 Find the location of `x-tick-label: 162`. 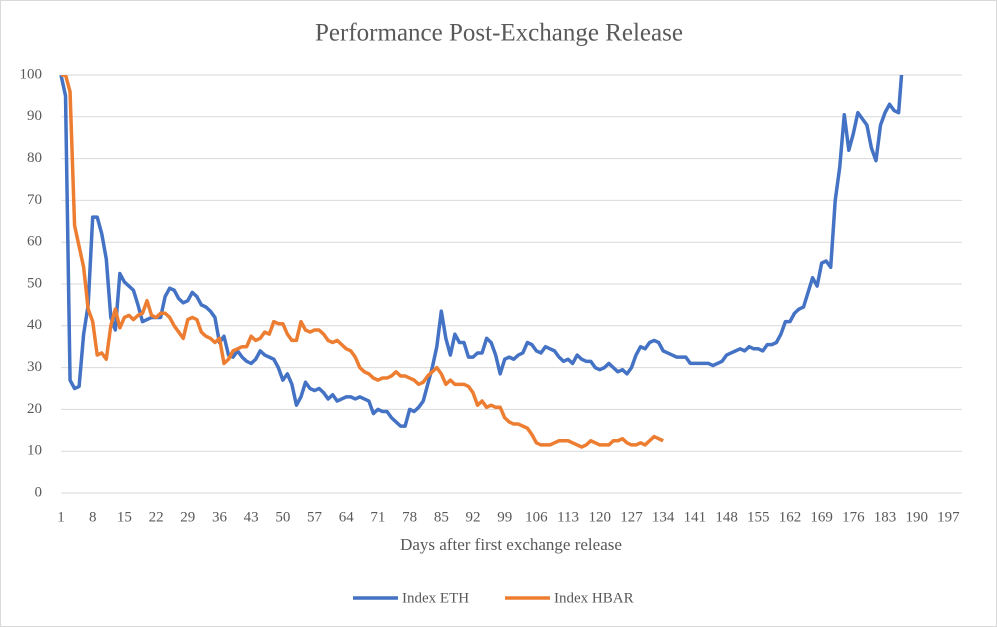

x-tick-label: 162 is located at coordinates (790, 517).